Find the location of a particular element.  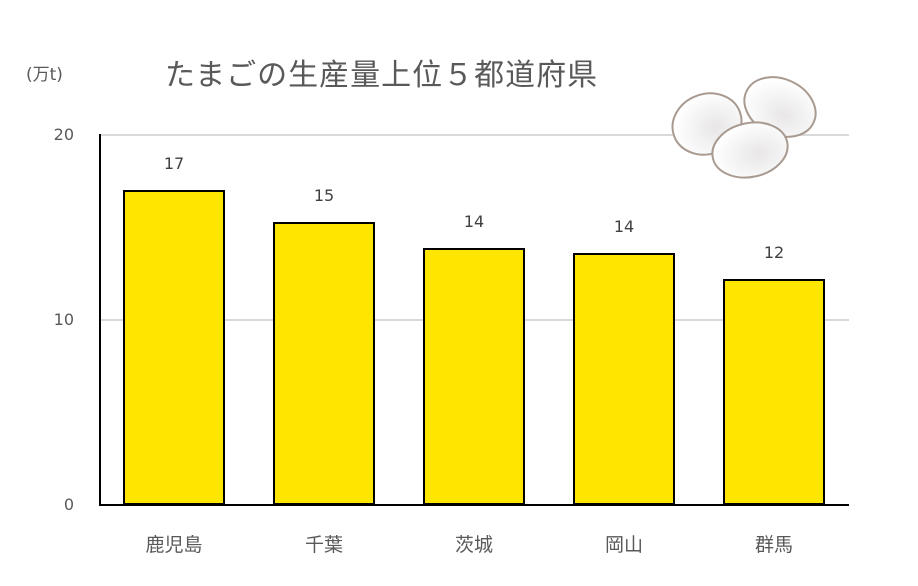

y-tick-20: 20 is located at coordinates (63, 134).